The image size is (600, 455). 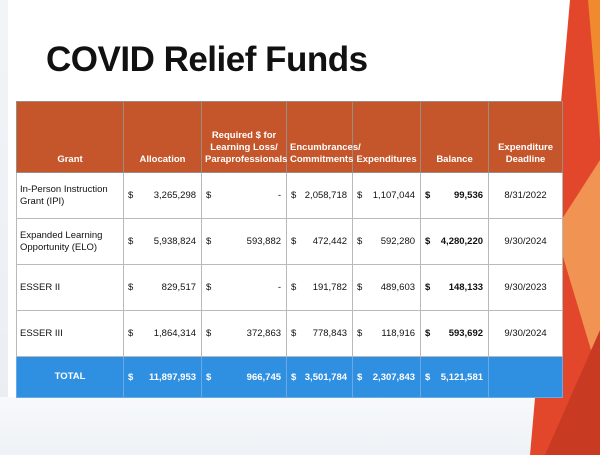 What do you see at coordinates (461, 195) in the screenshot?
I see `balance-value: 99,536` at bounding box center [461, 195].